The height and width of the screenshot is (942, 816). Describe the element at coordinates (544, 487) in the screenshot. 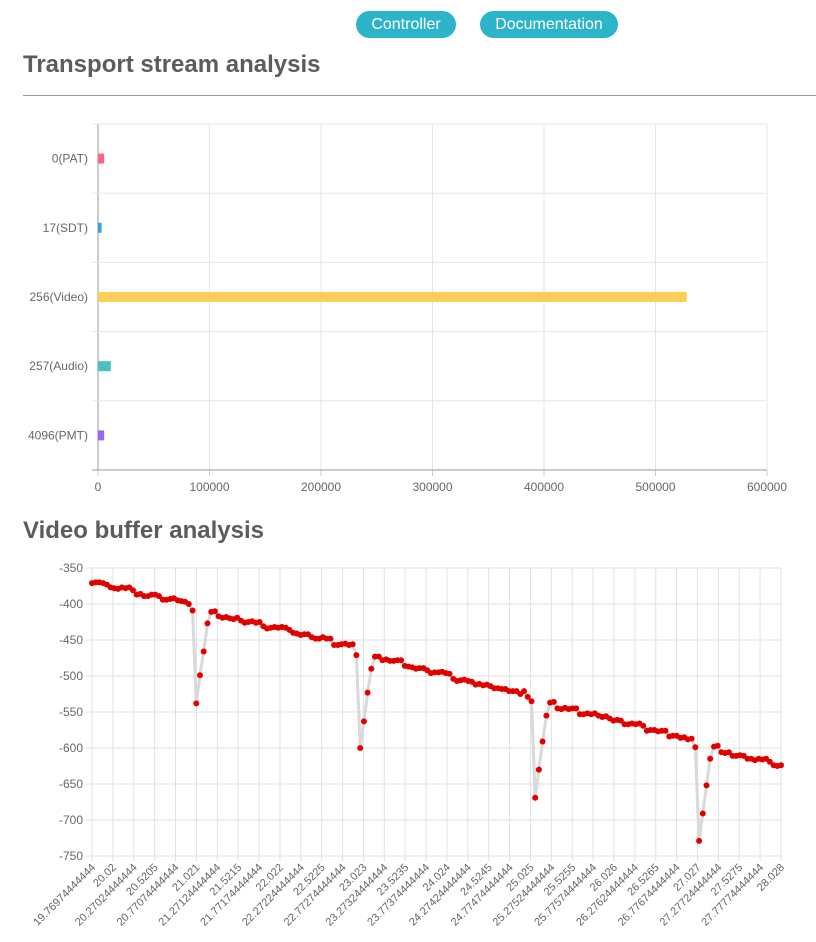

I see `x-tick-label: 400000` at that location.